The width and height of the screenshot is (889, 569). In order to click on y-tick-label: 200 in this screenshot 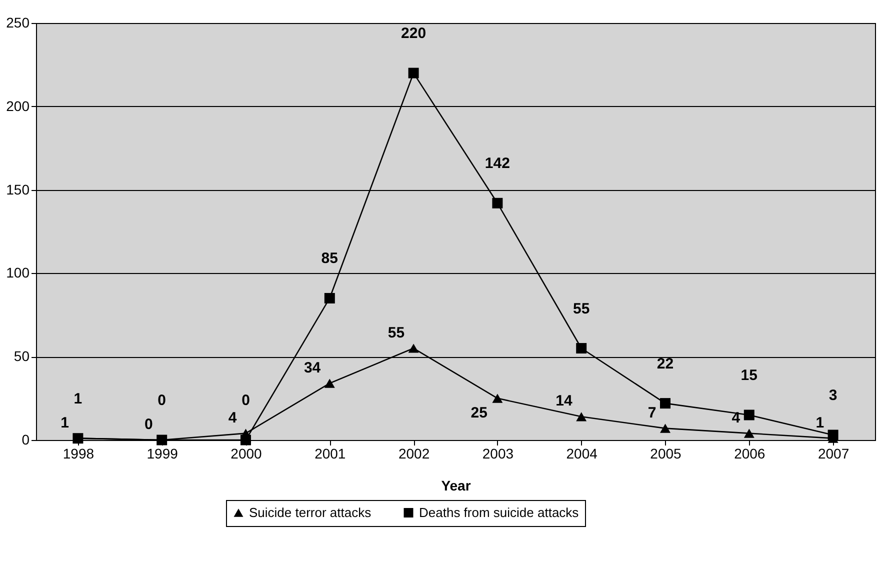, I will do `click(18, 106)`.